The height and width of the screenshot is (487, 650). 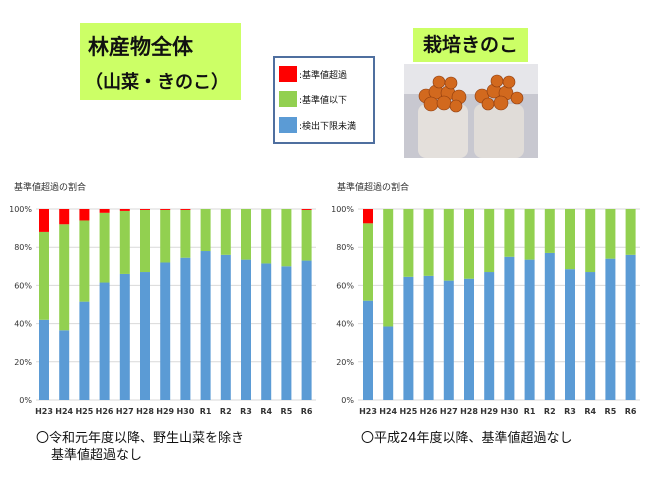 I want to click on cultivated-mushroom-title: 栽培きのこ, so click(x=470, y=45).